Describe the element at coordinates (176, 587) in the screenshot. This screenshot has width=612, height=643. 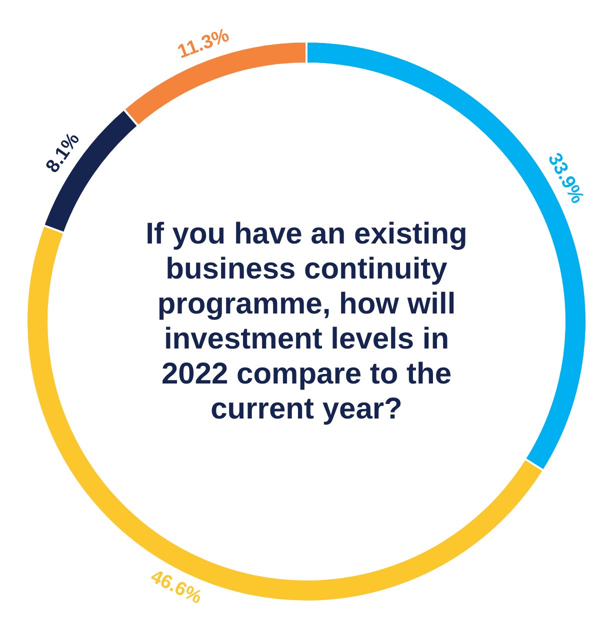
I see `data-label: 46.6%` at that location.